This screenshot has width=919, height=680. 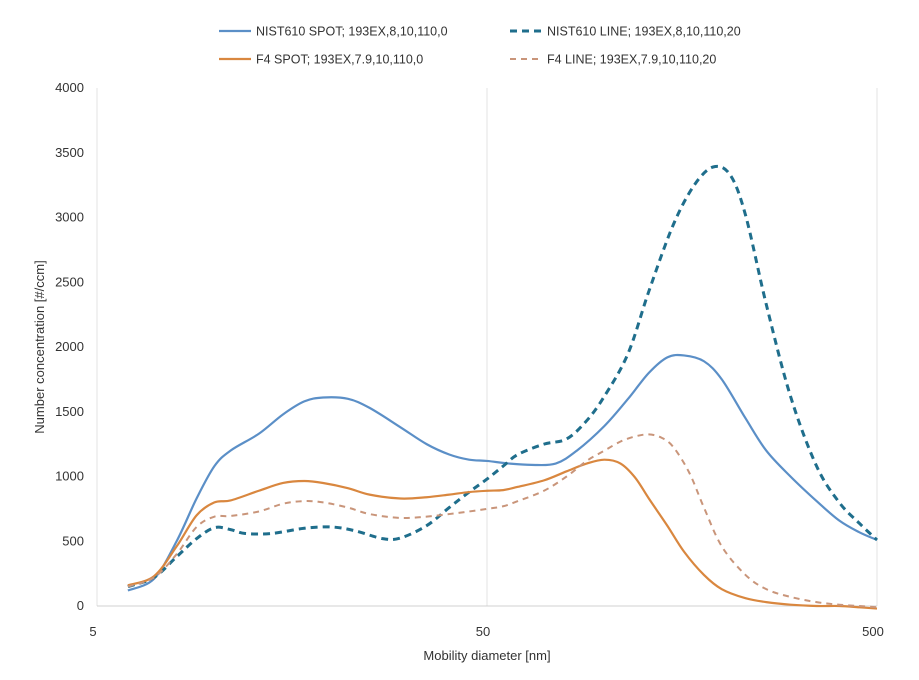 What do you see at coordinates (644, 32) in the screenshot?
I see `legend-label: NIST610 LINE; 193EX,8,10,110,20` at bounding box center [644, 32].